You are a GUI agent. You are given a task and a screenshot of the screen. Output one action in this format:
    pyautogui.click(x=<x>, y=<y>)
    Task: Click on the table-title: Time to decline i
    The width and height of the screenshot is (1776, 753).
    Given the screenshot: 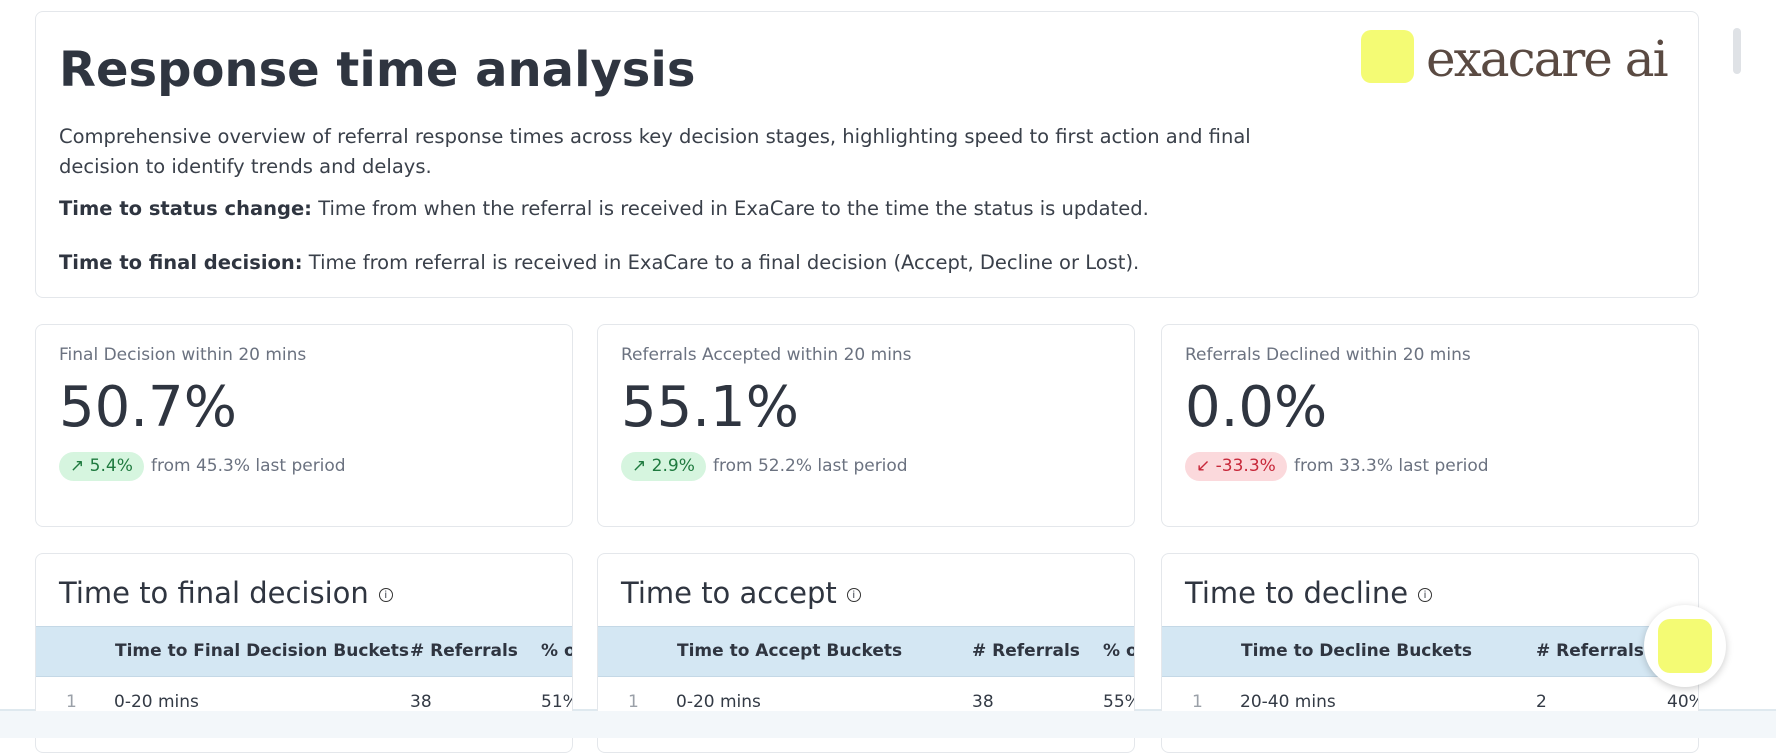 What is the action you would take?
    pyautogui.click(x=1309, y=593)
    